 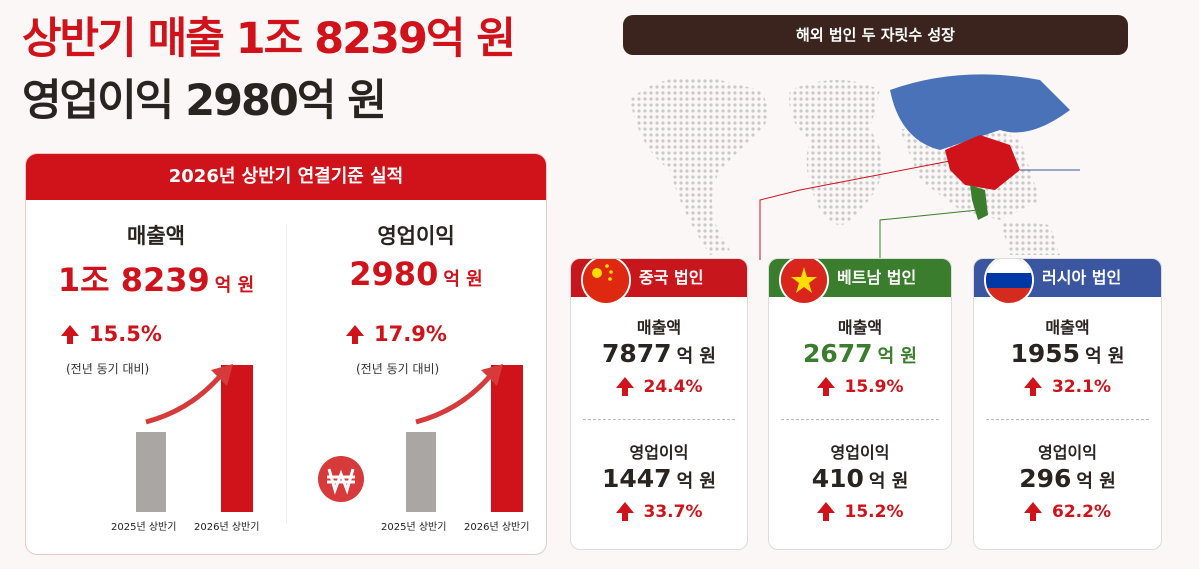 What do you see at coordinates (1067, 404) in the screenshot?
I see `entity-card: 러시아 법인 매출액 1955 억 원 32.1% 영업이익 296 억 원 62.2%` at bounding box center [1067, 404].